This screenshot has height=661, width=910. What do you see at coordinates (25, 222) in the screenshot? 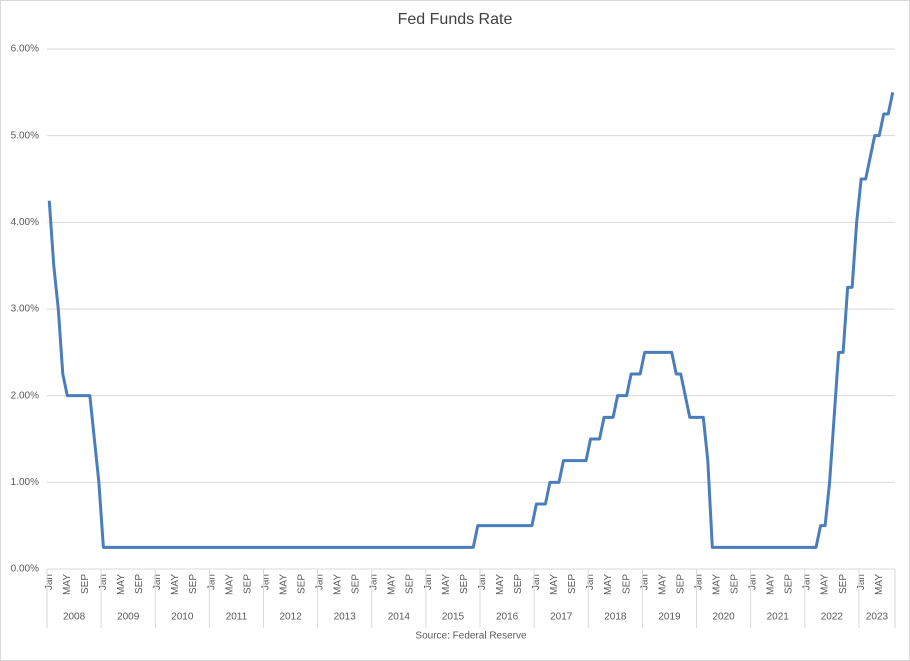
I see `y-tick-label: 4.00%` at bounding box center [25, 222].